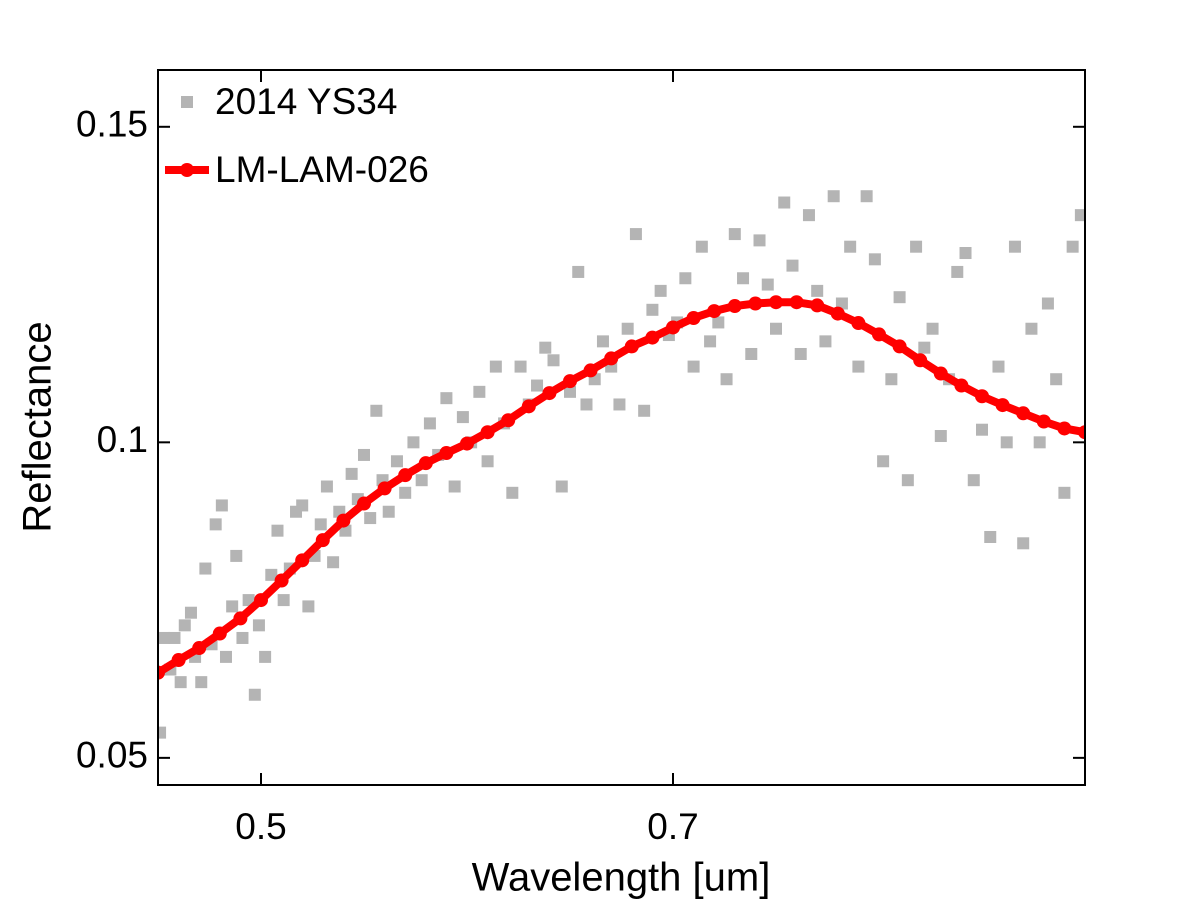 The width and height of the screenshot is (1200, 902). I want to click on legend-marker, so click(187, 102).